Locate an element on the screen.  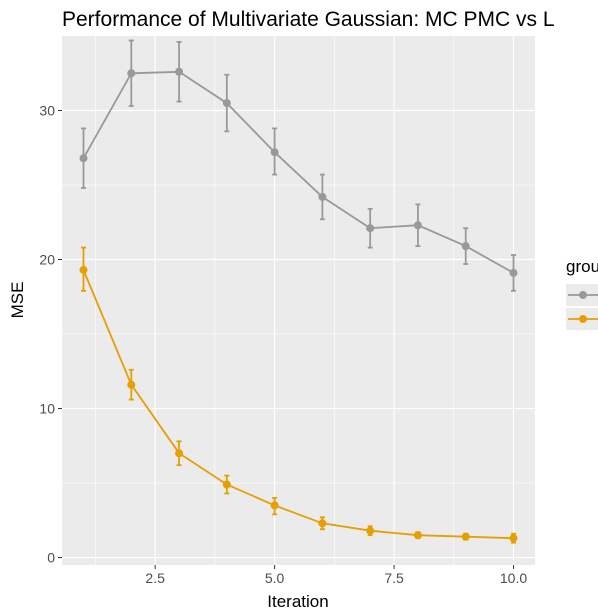
legend: grou is located at coordinates (582, 293).